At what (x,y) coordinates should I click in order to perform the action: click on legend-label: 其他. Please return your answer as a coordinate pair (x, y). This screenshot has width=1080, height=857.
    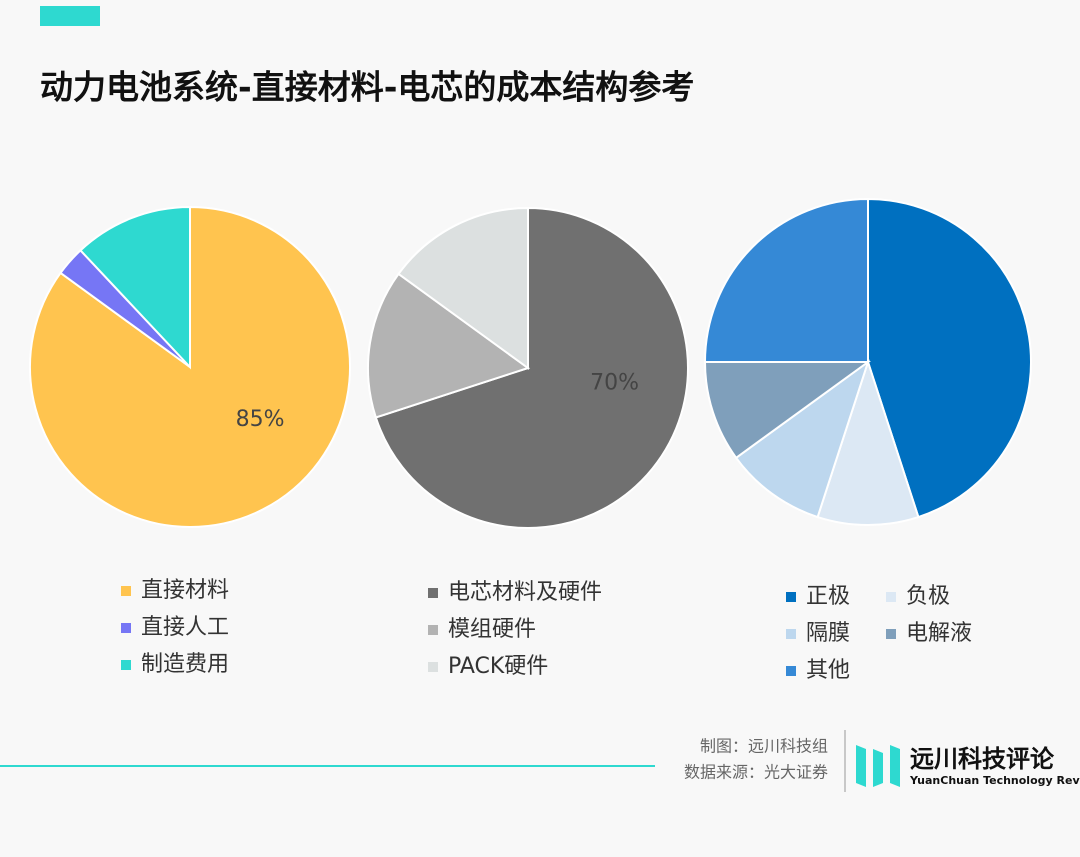
    Looking at the image, I should click on (828, 670).